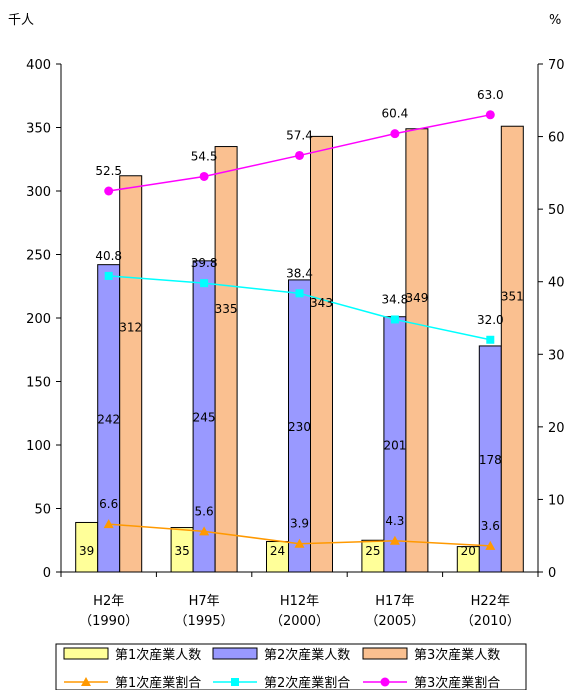 This screenshot has width=573, height=690. What do you see at coordinates (38, 65) in the screenshot?
I see `left-tick-label: 400` at bounding box center [38, 65].